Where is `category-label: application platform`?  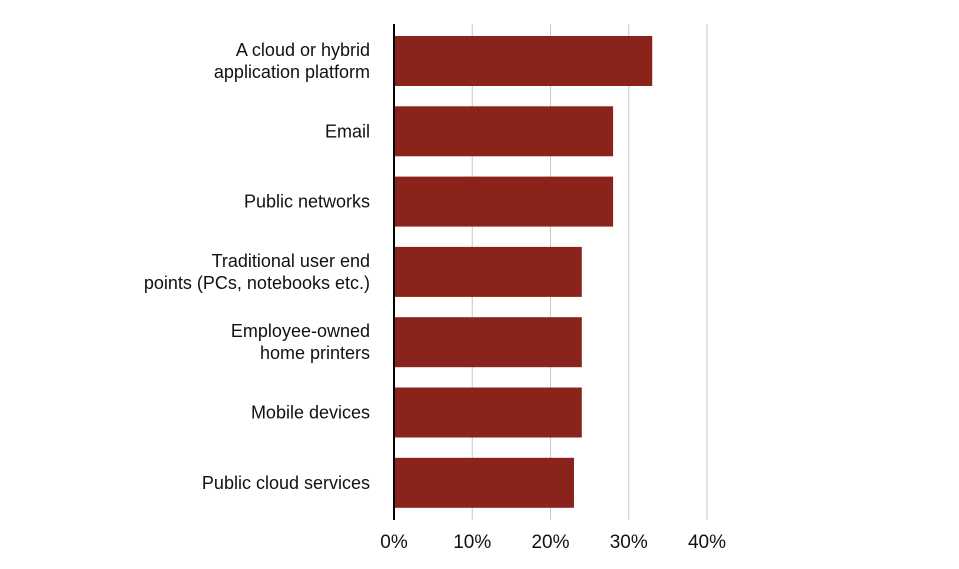
category-label: application platform is located at coordinates (292, 72).